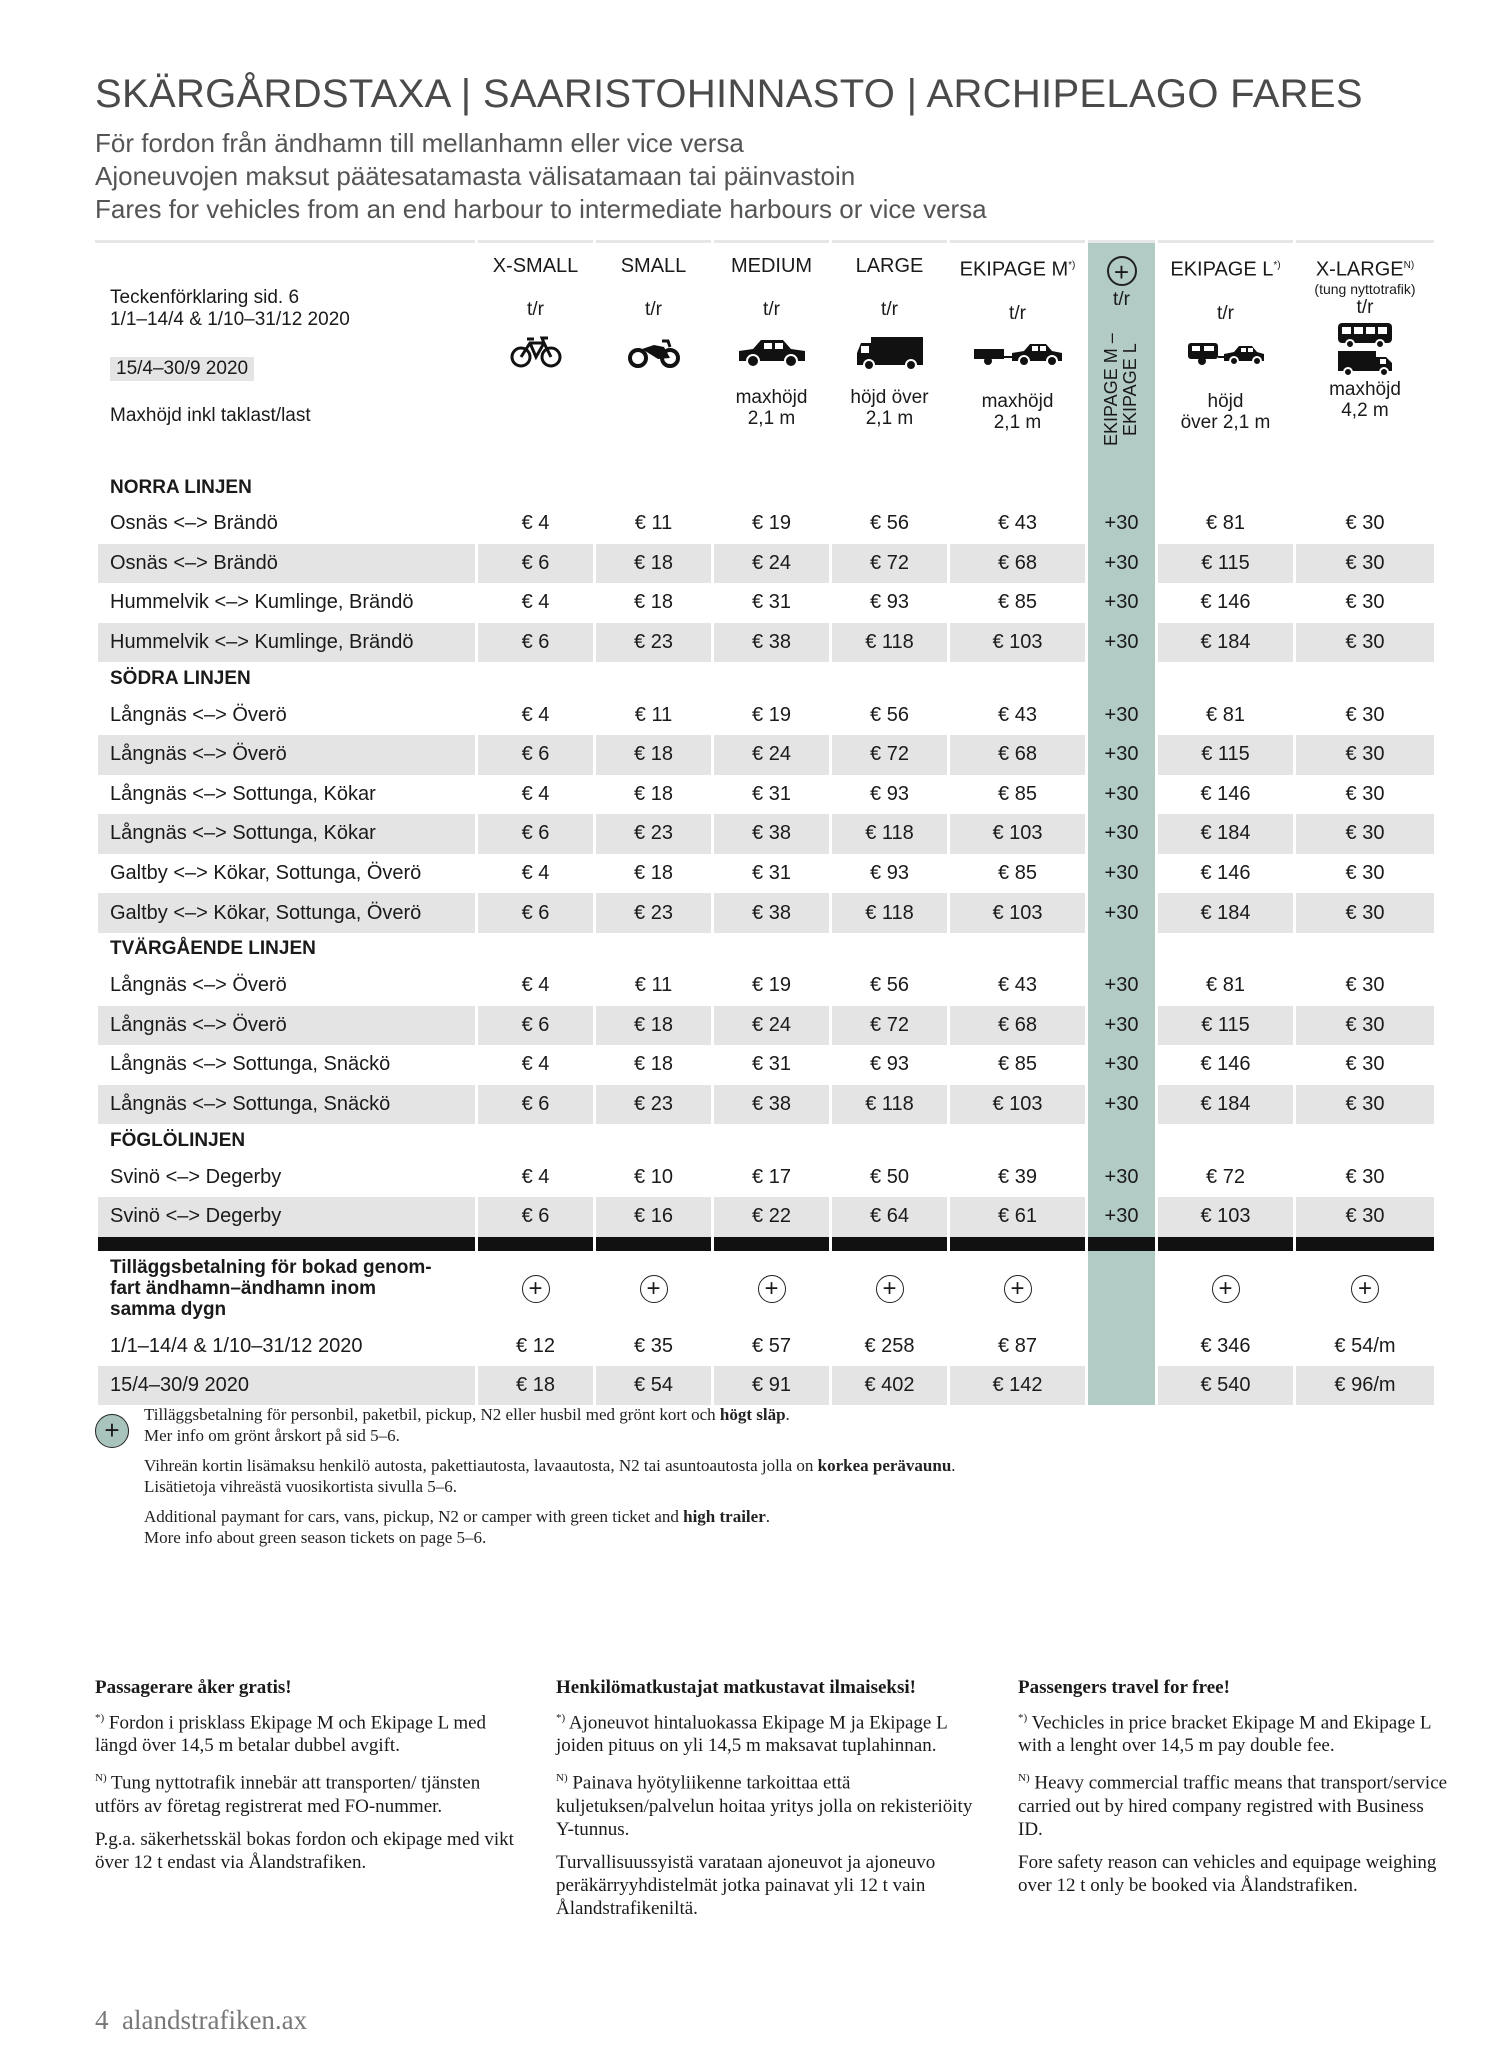  What do you see at coordinates (535, 355) in the screenshot?
I see `bicycle-icon` at bounding box center [535, 355].